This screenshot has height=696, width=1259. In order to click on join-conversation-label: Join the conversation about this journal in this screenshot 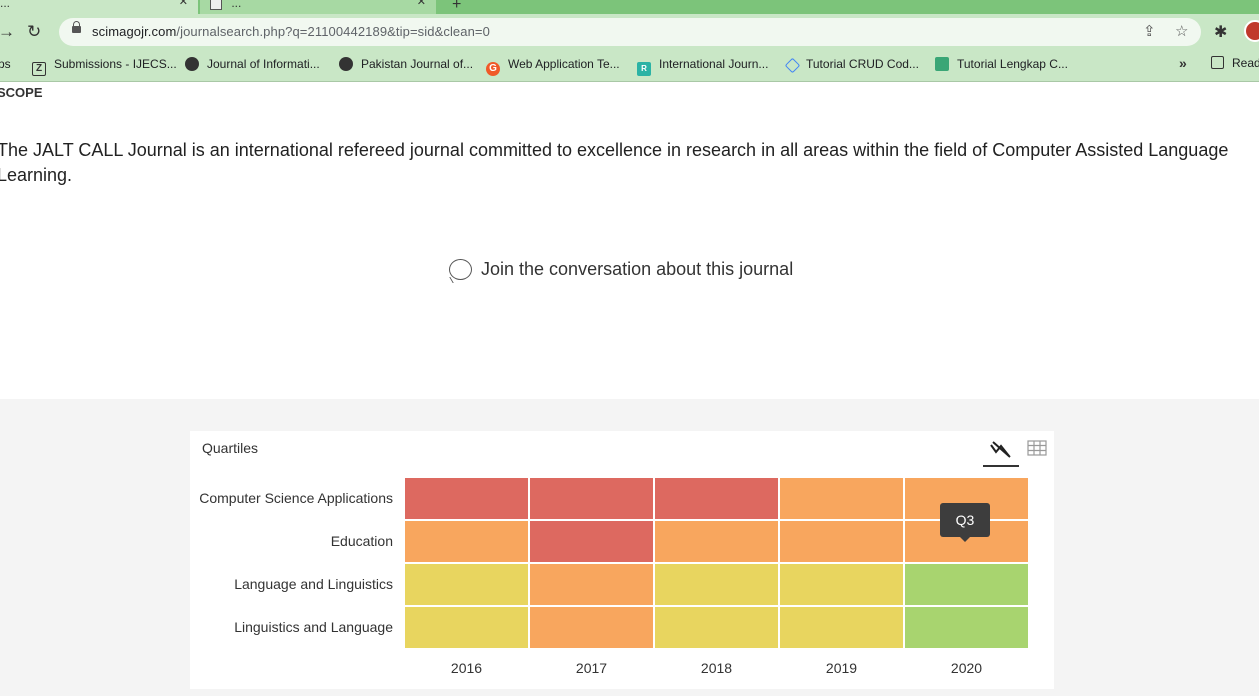, I will do `click(637, 268)`.